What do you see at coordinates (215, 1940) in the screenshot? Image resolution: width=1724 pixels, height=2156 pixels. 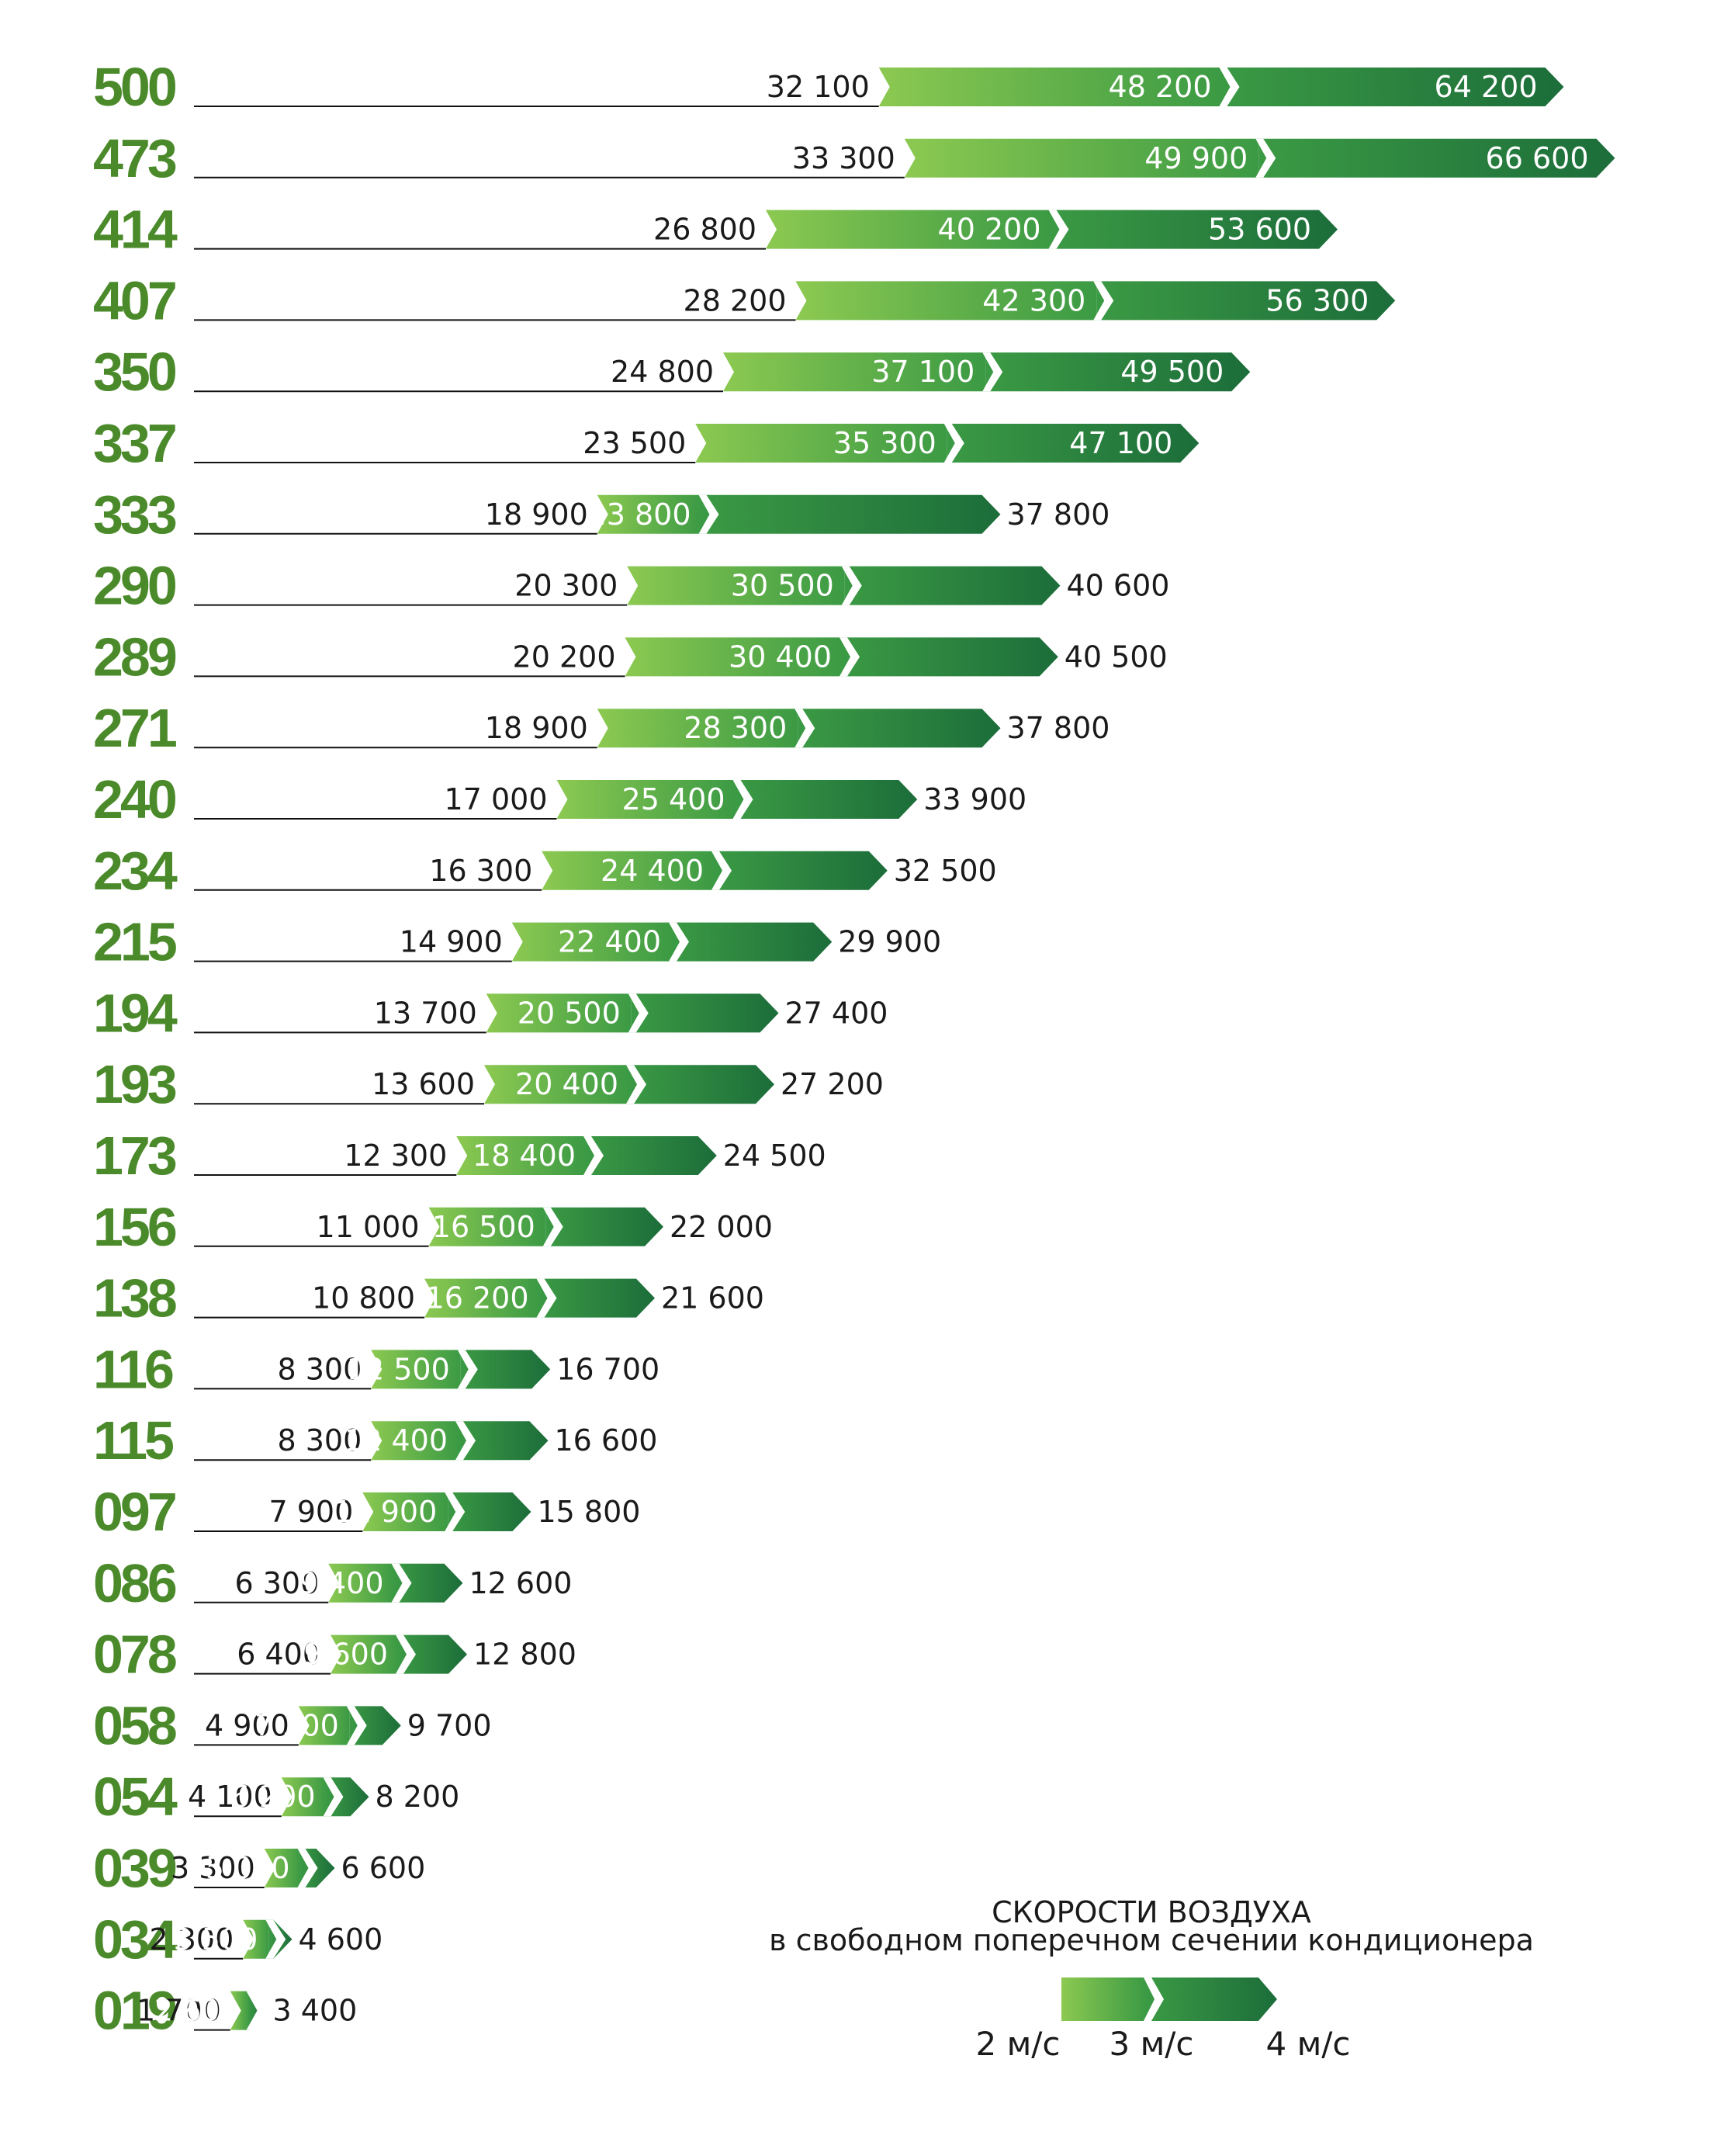 I see `value-label-3ms: 3 500` at bounding box center [215, 1940].